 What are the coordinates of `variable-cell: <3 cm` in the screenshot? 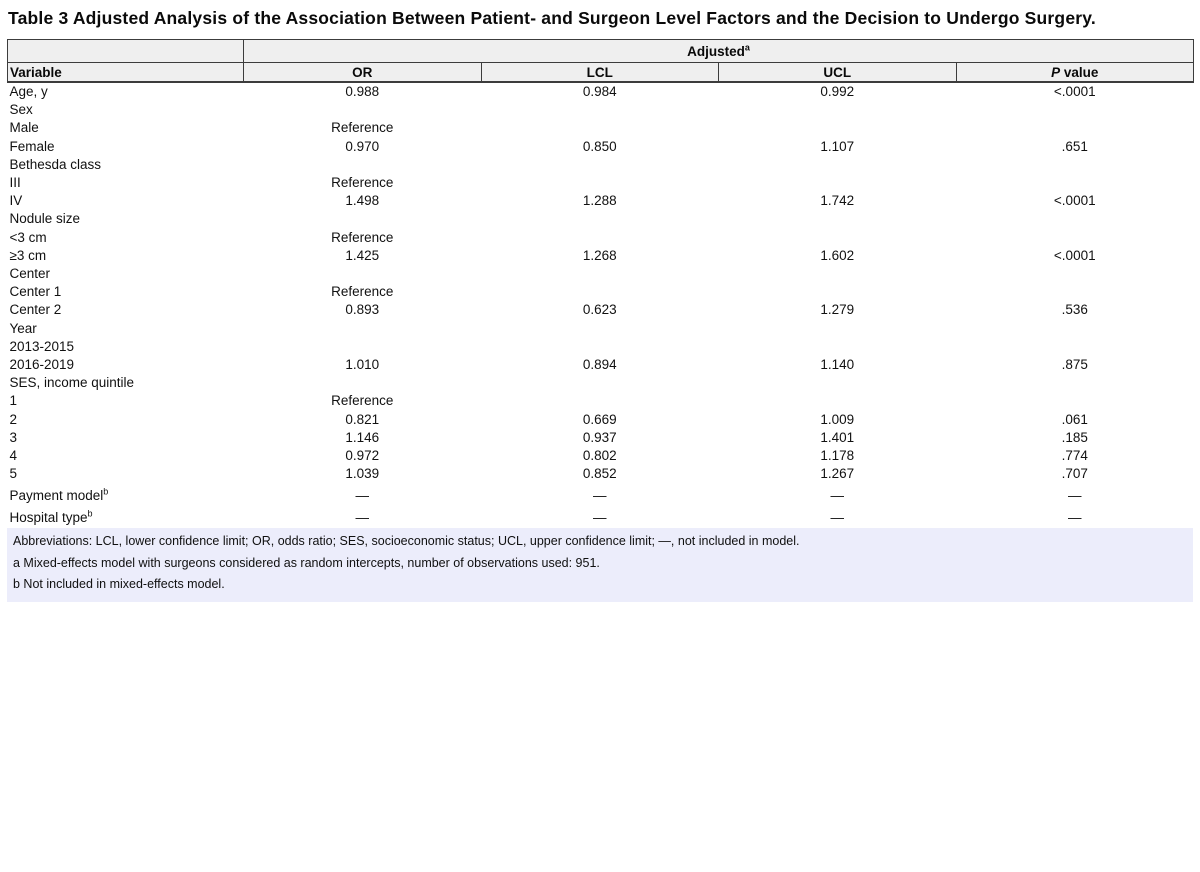 It's located at (28, 237).